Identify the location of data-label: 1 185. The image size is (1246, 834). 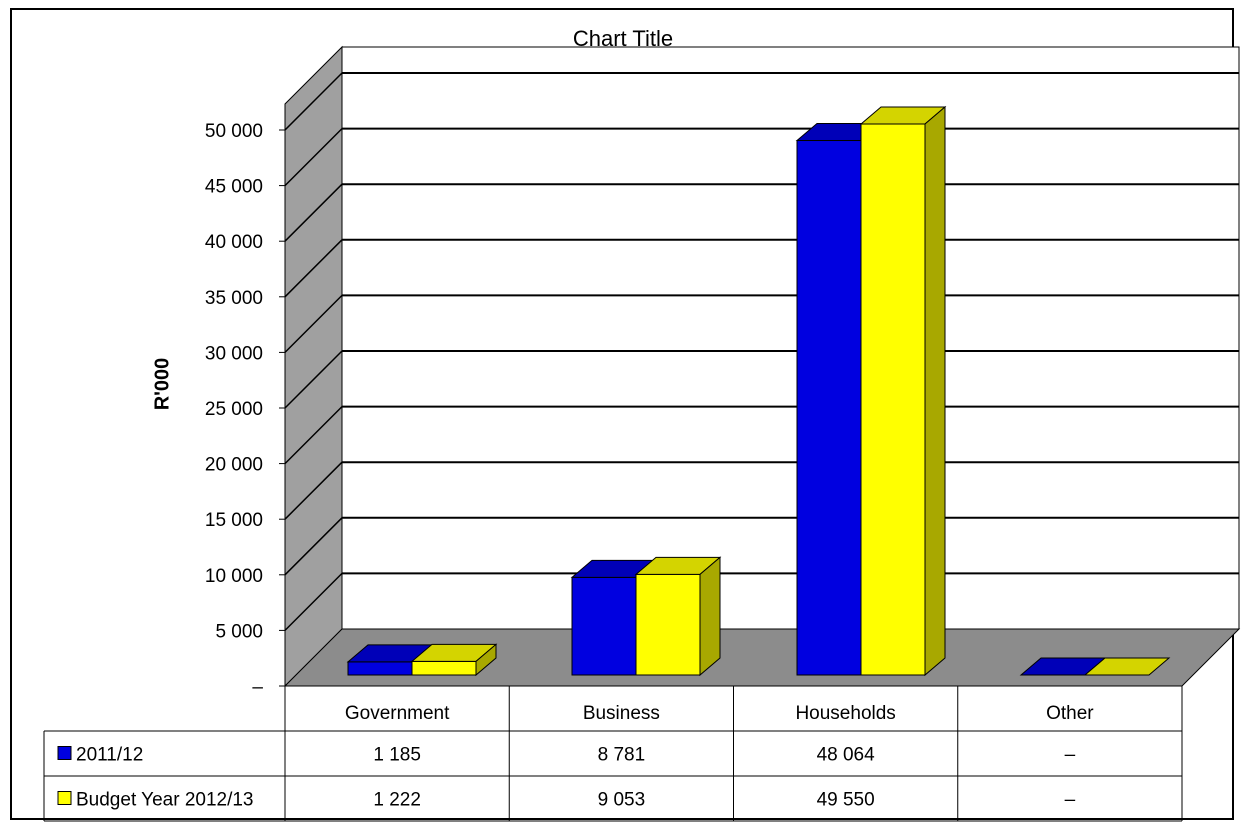
(397, 755).